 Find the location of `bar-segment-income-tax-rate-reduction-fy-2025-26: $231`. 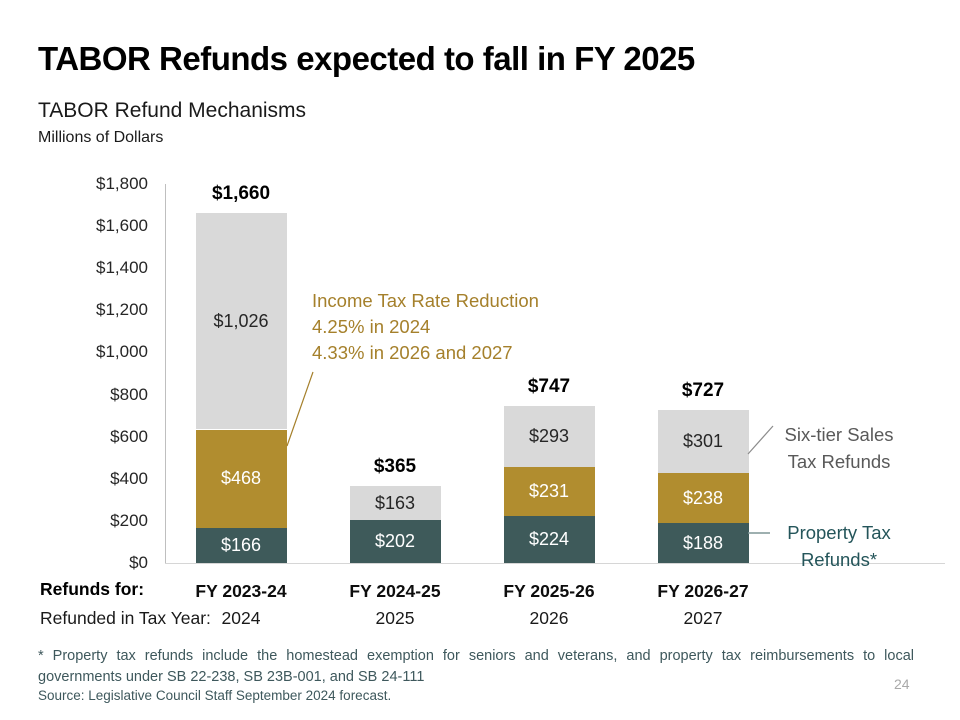

bar-segment-income-tax-rate-reduction-fy-2025-26: $231 is located at coordinates (549, 491).